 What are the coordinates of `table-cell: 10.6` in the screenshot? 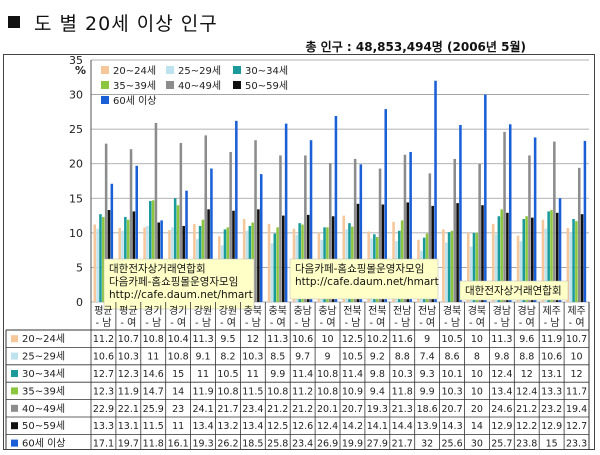 It's located at (302, 339).